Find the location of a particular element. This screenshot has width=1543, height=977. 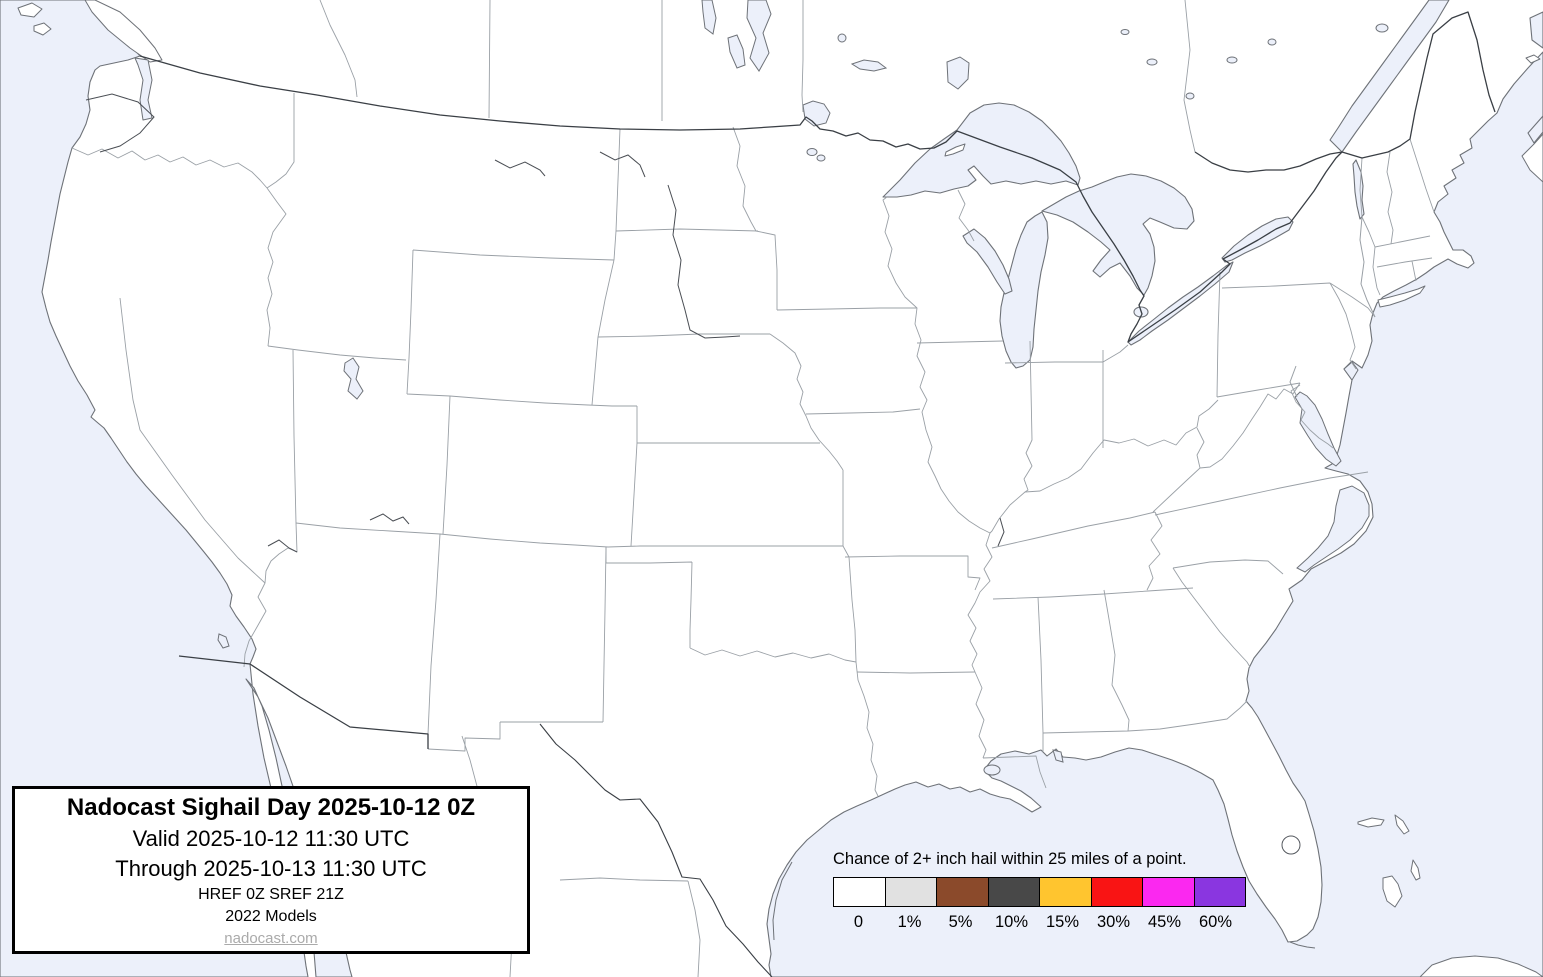

prince-edward-island is located at coordinates (1533, 59).